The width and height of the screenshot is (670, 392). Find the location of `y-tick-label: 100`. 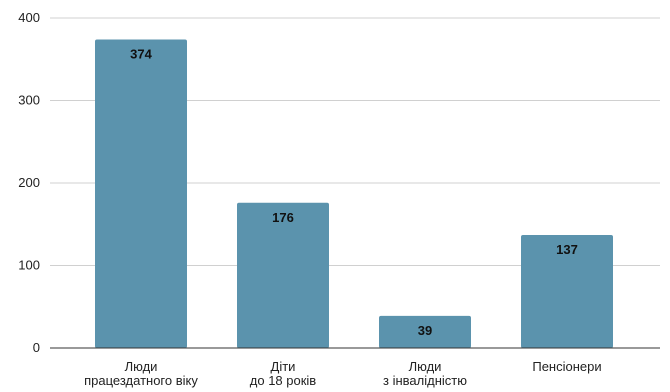

y-tick-label: 100 is located at coordinates (29, 265).